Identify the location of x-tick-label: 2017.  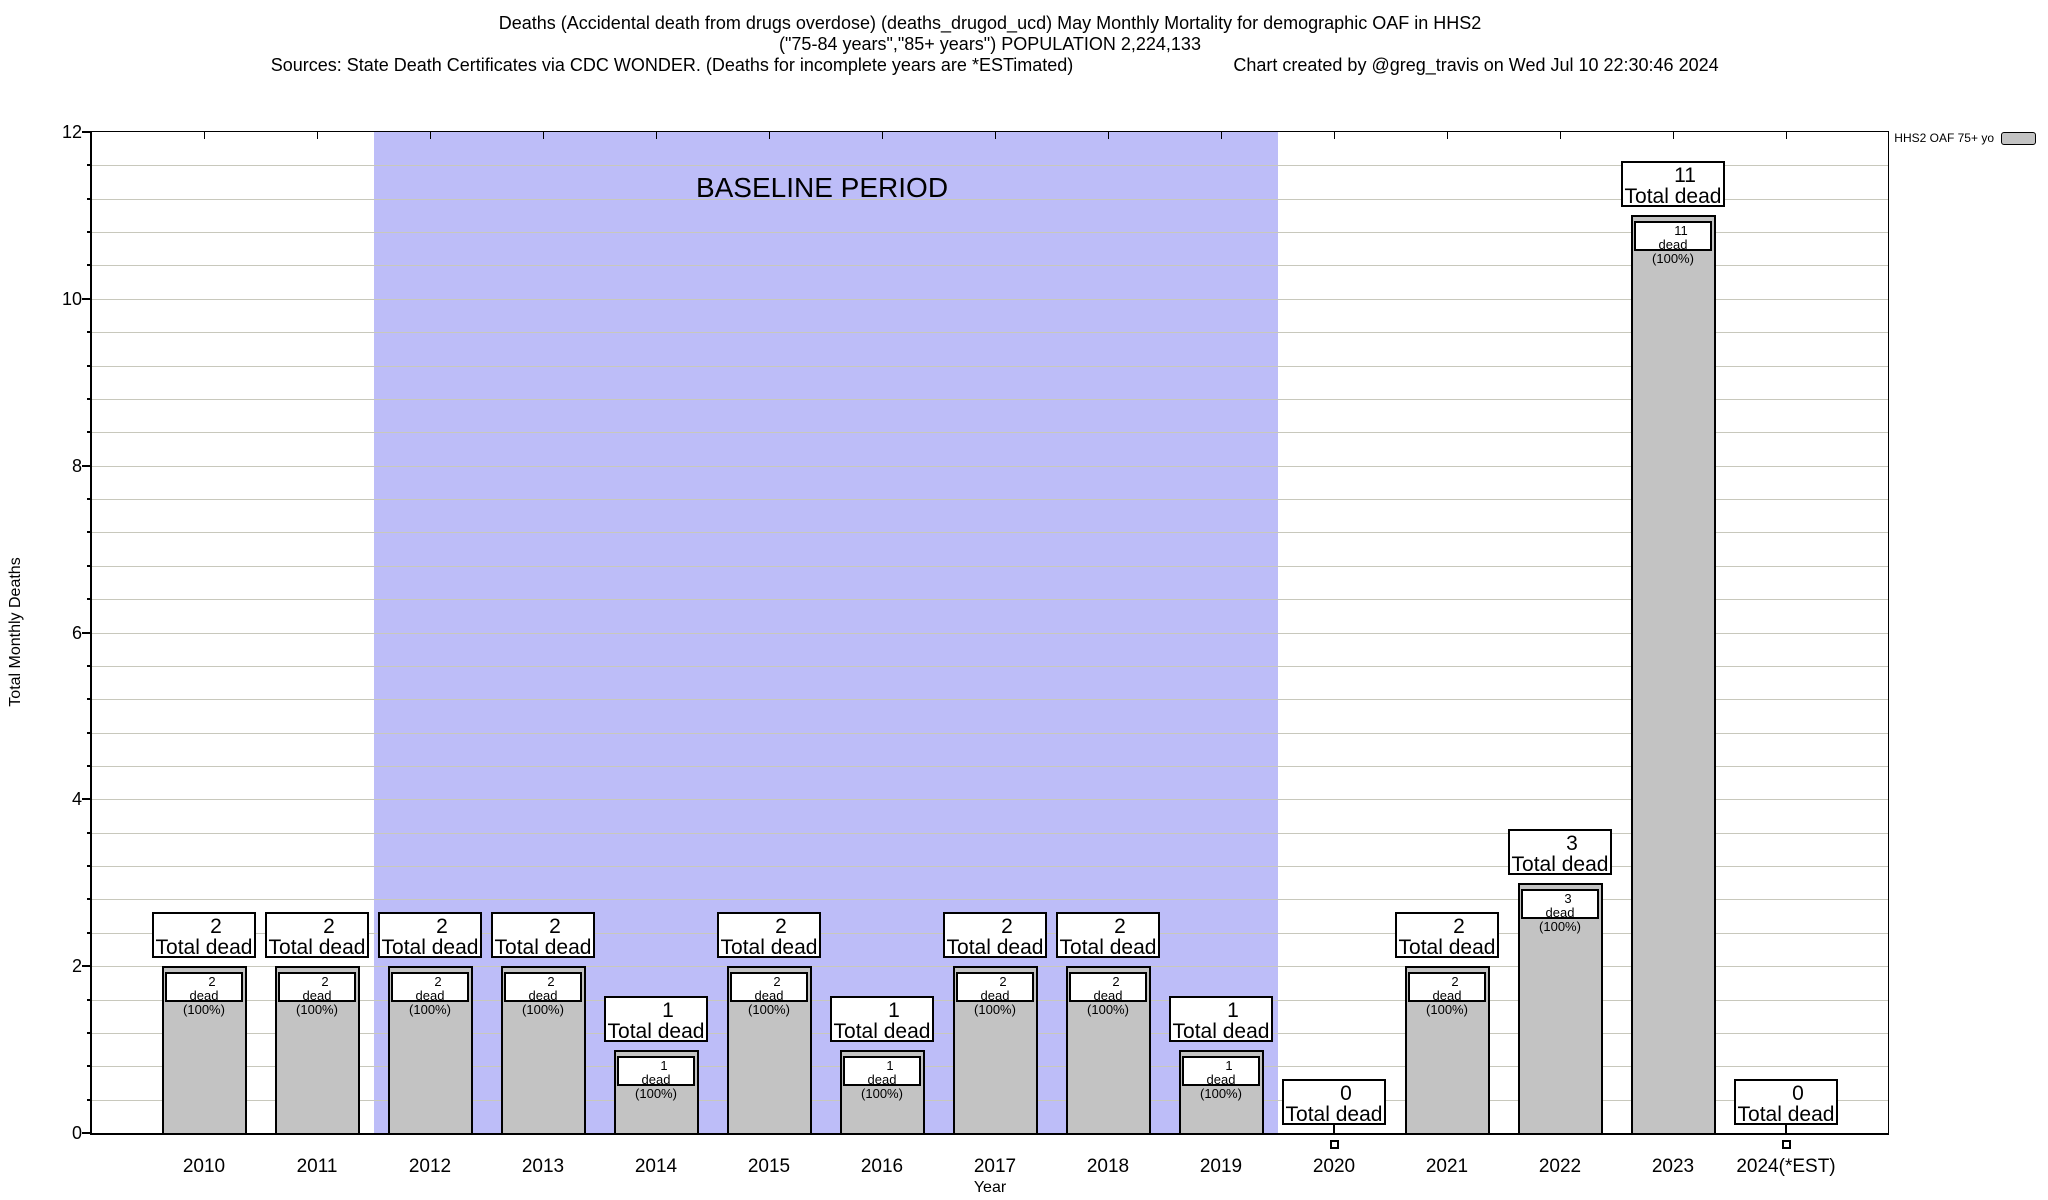
(995, 1166).